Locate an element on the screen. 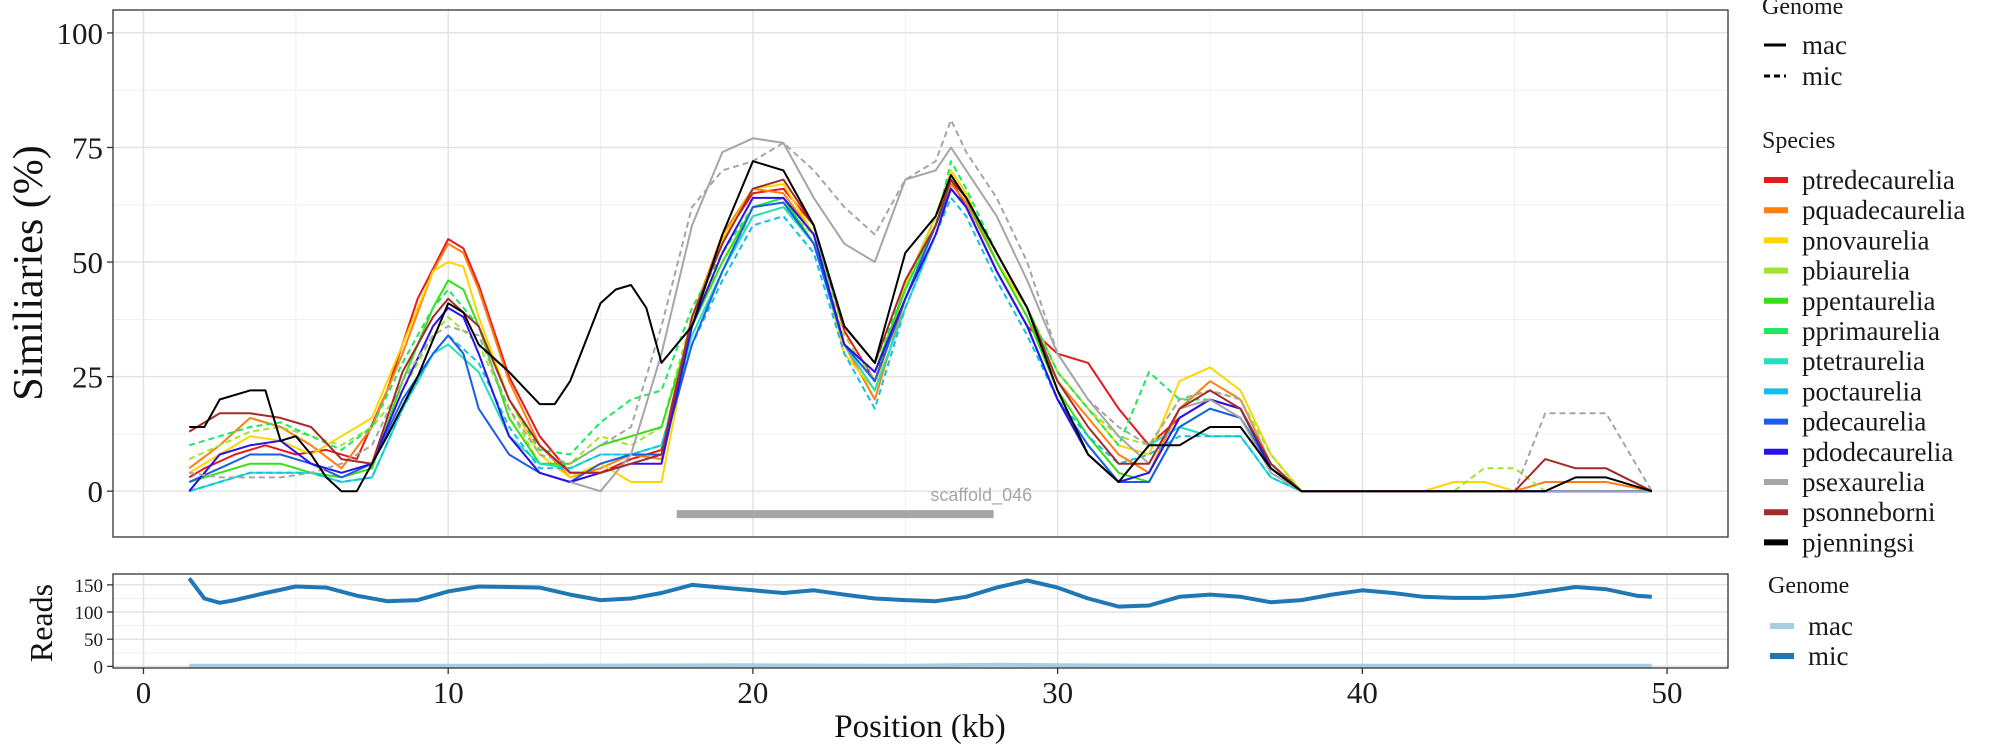 The height and width of the screenshot is (750, 2000). legend-label-mic: mic is located at coordinates (1822, 76).